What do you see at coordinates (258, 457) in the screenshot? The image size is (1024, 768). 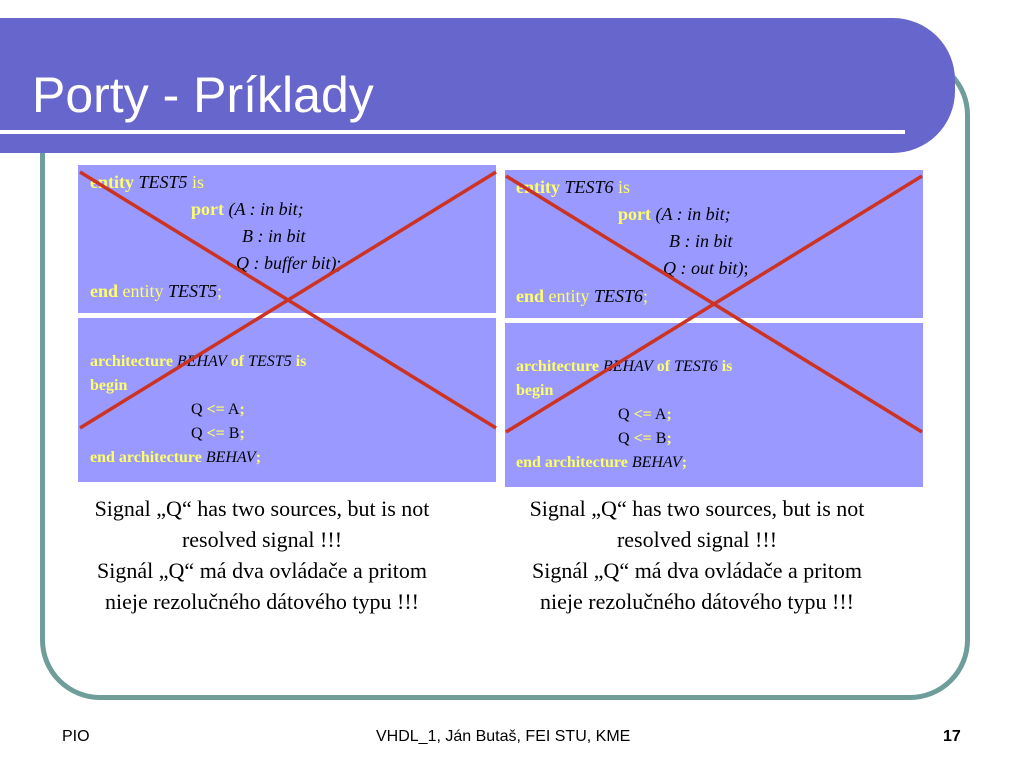 I see `left-end-arch-semi: ;` at bounding box center [258, 457].